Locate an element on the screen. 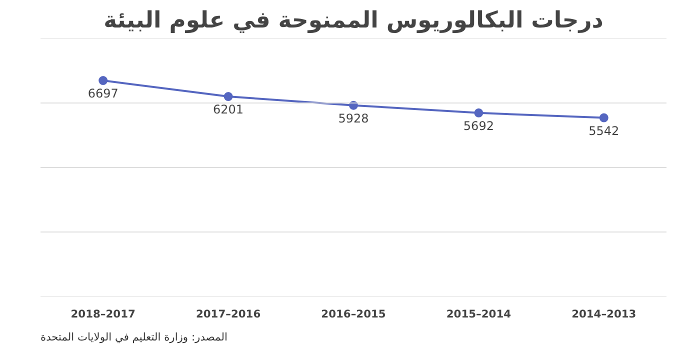  x-tick-label: 2014–2013 is located at coordinates (604, 314).